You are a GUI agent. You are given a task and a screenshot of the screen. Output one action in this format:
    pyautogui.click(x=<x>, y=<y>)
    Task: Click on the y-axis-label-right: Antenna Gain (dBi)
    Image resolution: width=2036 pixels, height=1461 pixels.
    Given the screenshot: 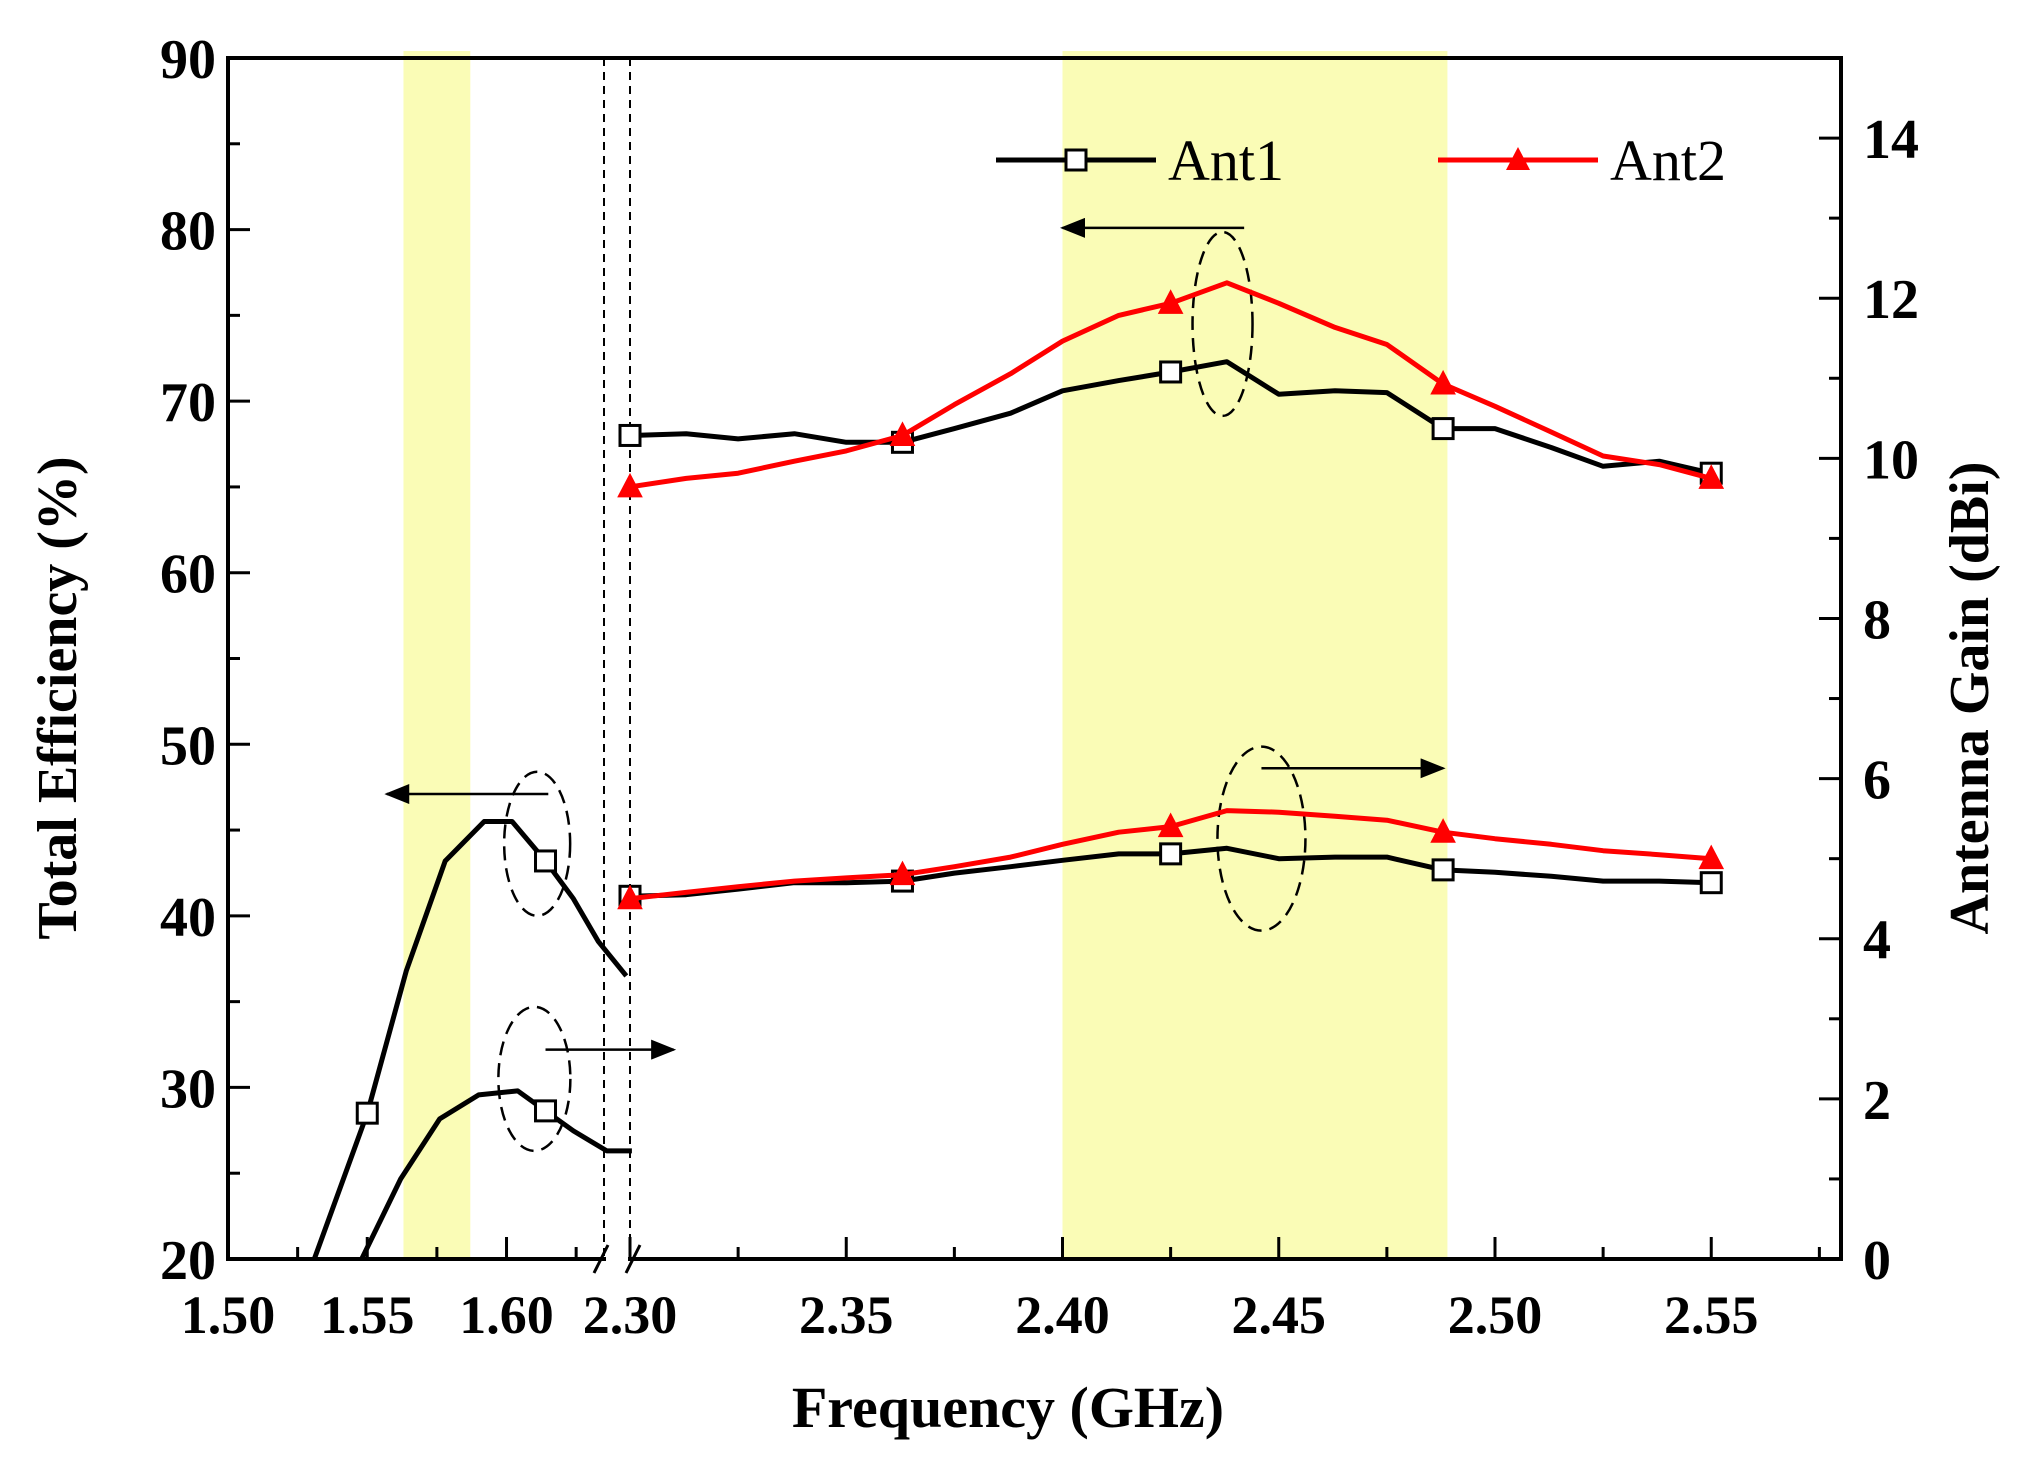 What is the action you would take?
    pyautogui.click(x=1970, y=698)
    